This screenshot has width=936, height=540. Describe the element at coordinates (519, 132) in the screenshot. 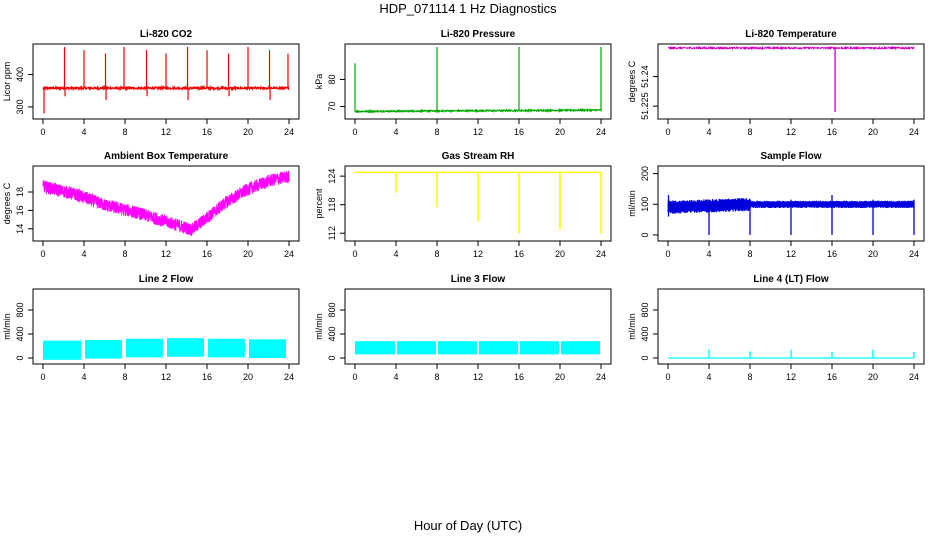

I see `panel-2-xtick-label: 16` at that location.